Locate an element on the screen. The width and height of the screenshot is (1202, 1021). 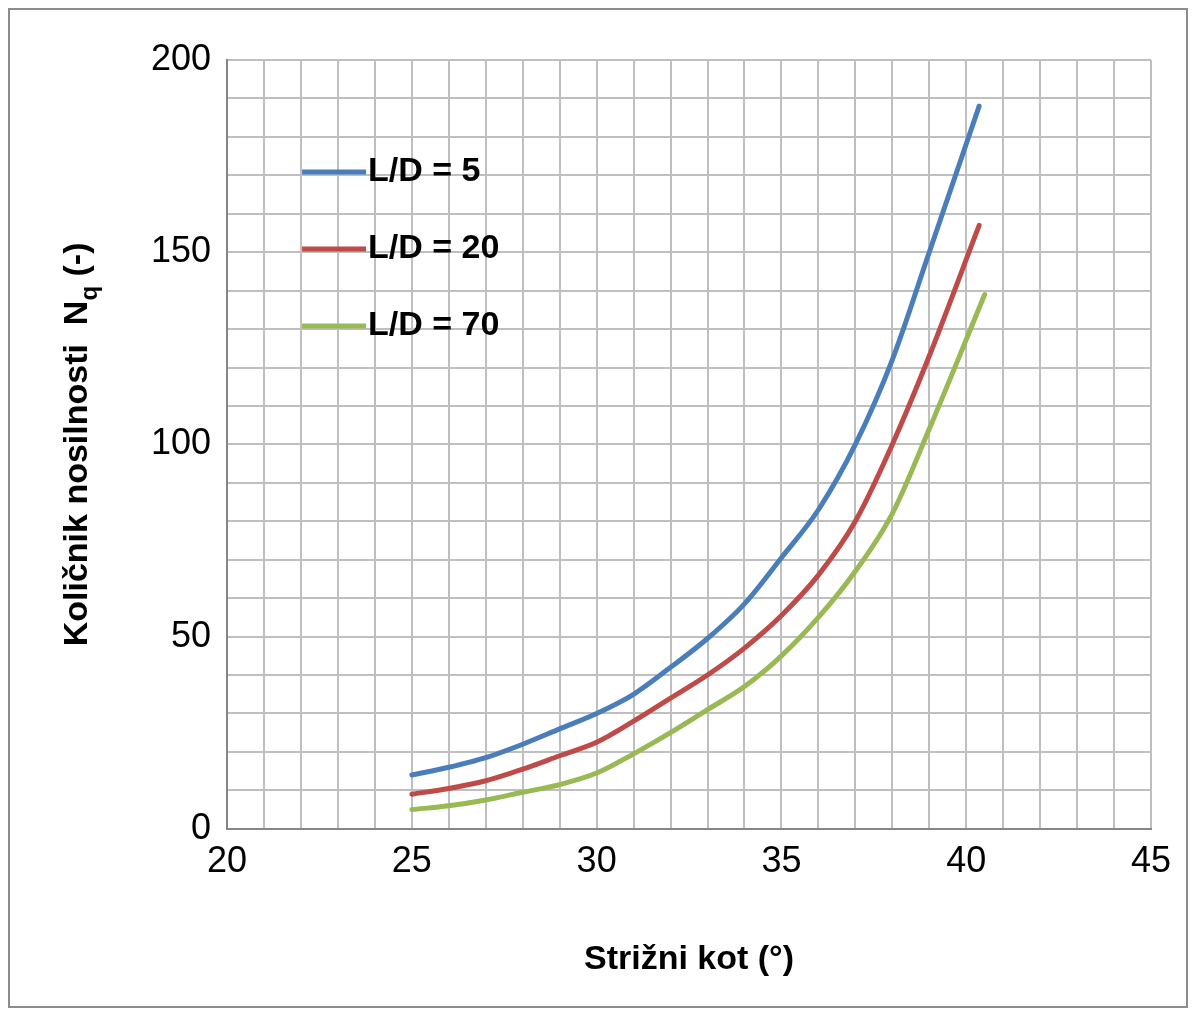
y-tick-label: 50 is located at coordinates (191, 634).